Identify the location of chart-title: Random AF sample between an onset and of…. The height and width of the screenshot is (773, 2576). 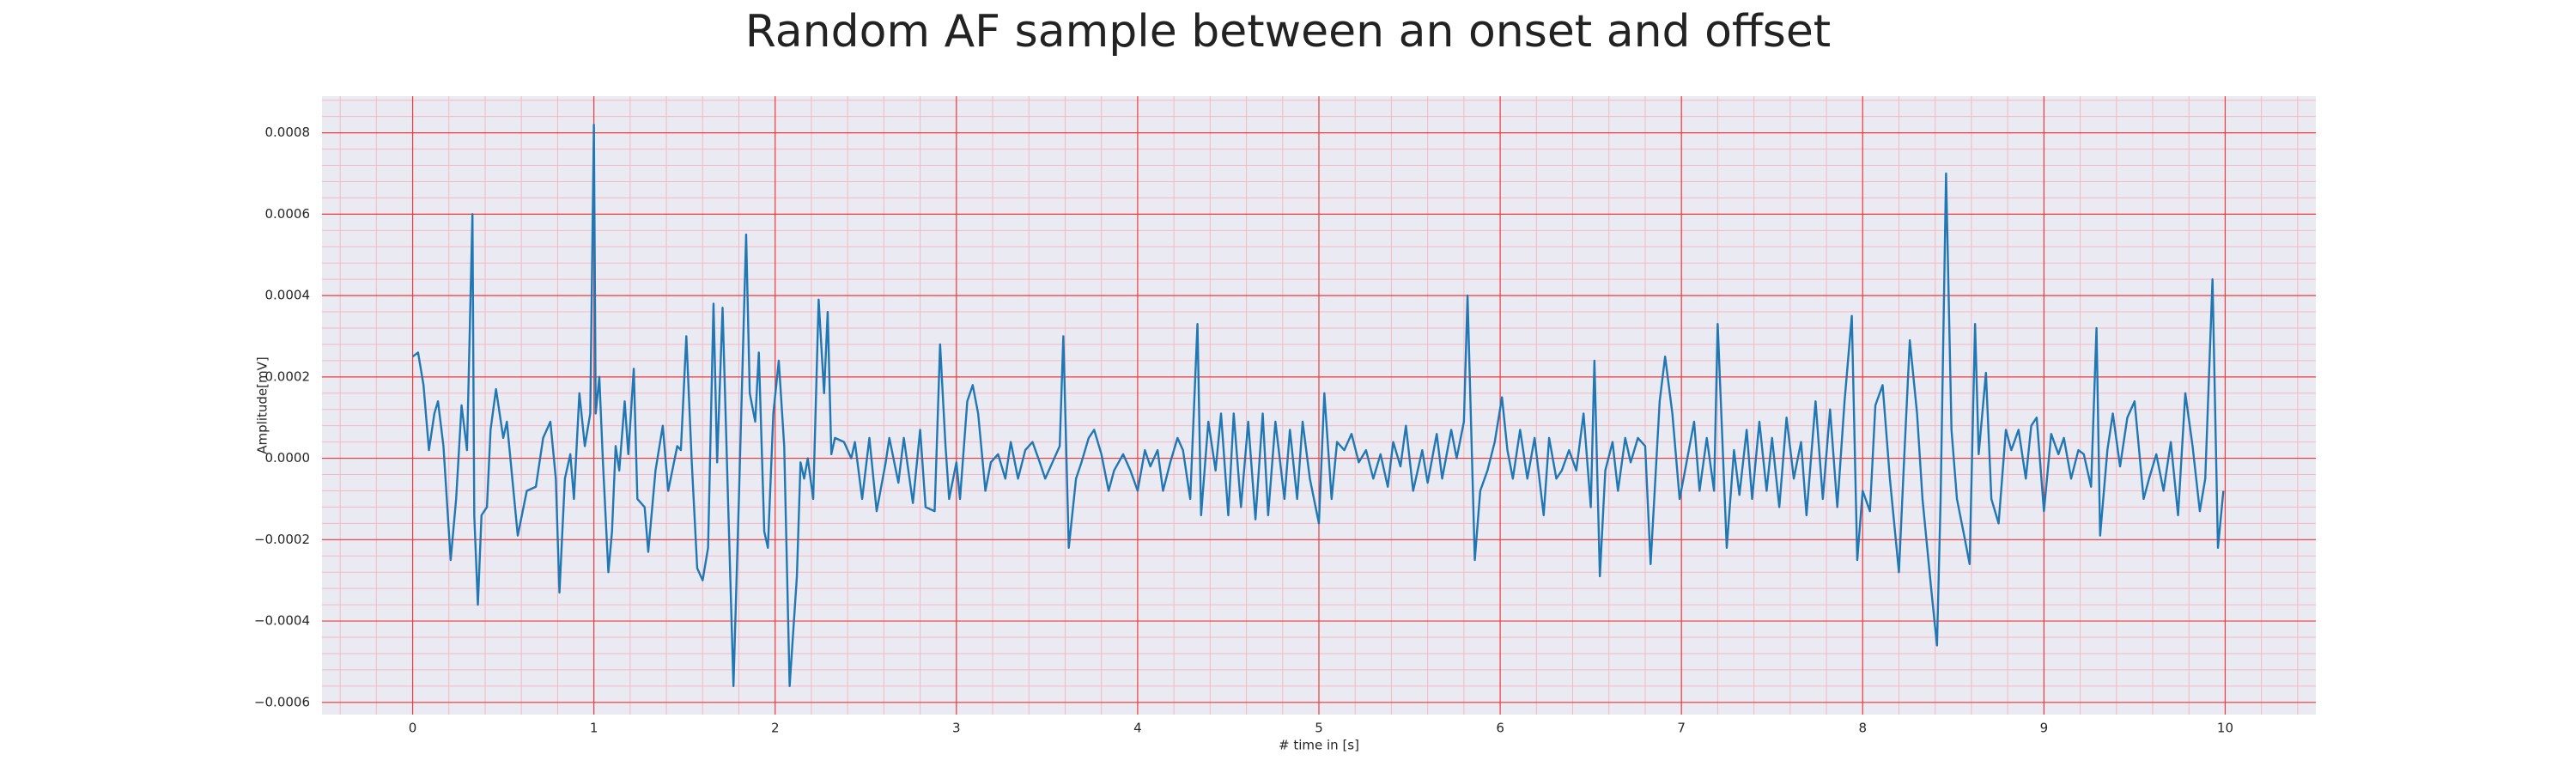
(1288, 32).